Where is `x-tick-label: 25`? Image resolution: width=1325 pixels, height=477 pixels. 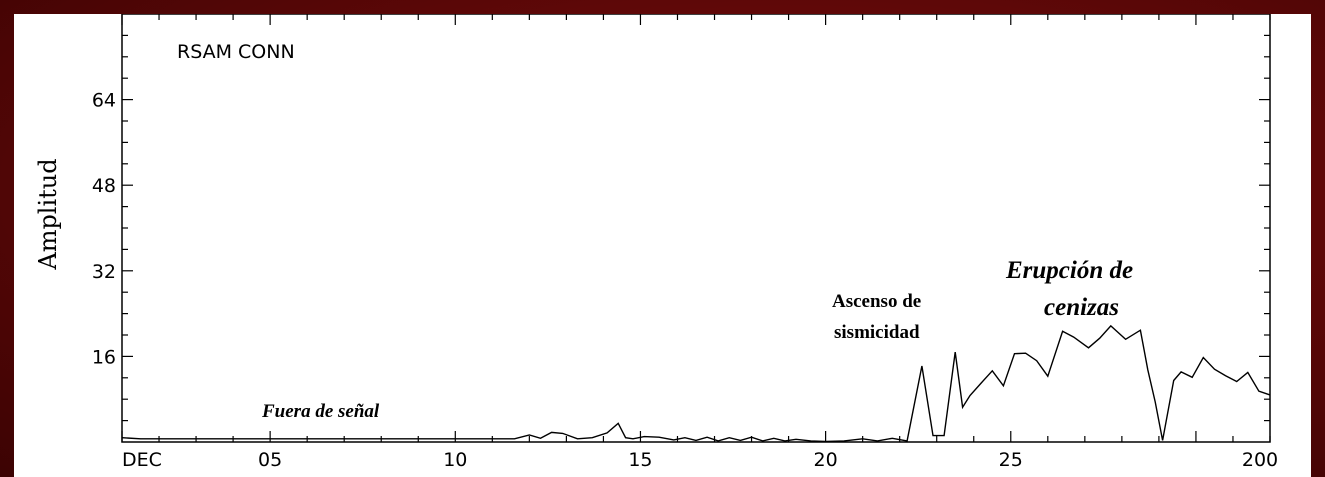
x-tick-label: 25 is located at coordinates (1011, 460).